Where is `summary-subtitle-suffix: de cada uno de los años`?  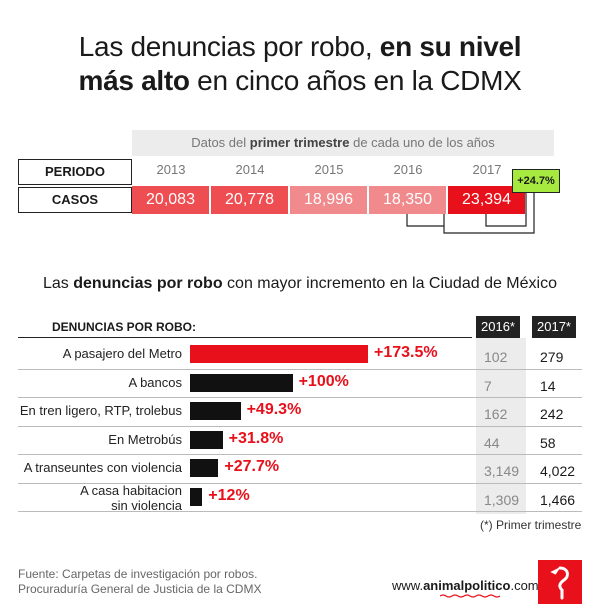 summary-subtitle-suffix: de cada uno de los años is located at coordinates (422, 142).